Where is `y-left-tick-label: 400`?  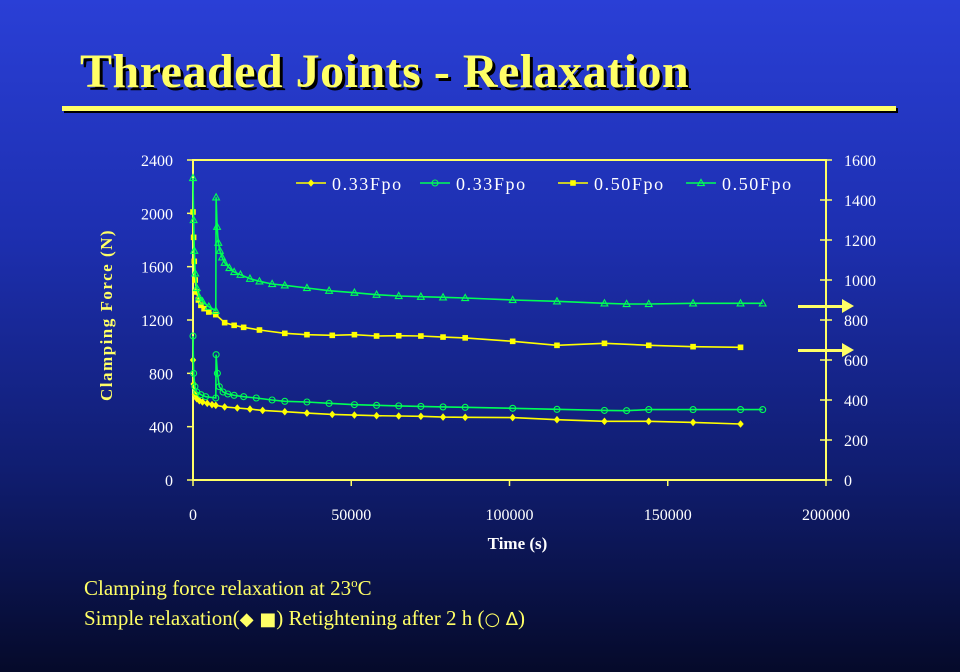
y-left-tick-label: 400 is located at coordinates (161, 428).